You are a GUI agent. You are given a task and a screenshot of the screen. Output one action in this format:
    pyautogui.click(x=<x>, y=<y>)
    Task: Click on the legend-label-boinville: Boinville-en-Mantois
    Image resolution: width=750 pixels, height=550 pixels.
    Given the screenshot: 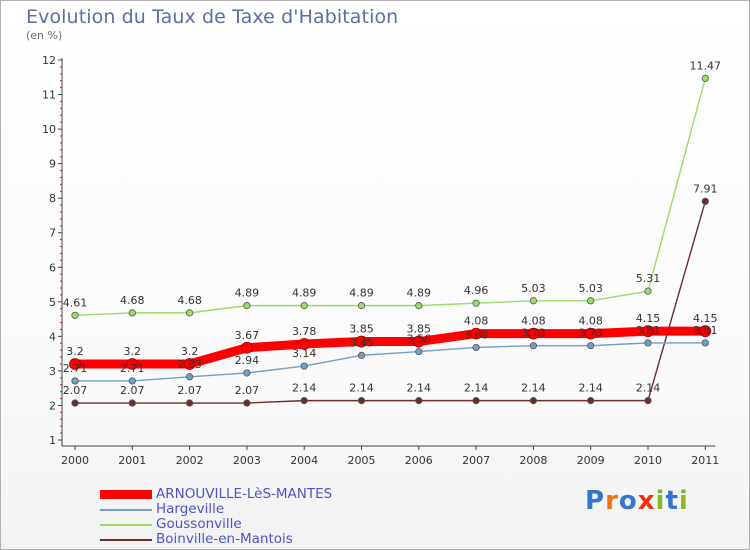 What is the action you would take?
    pyautogui.click(x=224, y=539)
    